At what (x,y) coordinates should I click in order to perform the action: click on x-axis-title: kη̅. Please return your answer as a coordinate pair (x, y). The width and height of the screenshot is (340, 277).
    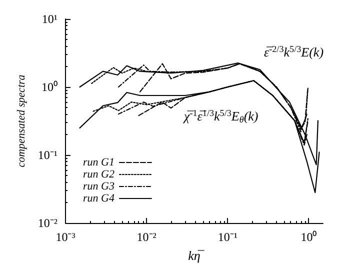
    Looking at the image, I should click on (196, 255).